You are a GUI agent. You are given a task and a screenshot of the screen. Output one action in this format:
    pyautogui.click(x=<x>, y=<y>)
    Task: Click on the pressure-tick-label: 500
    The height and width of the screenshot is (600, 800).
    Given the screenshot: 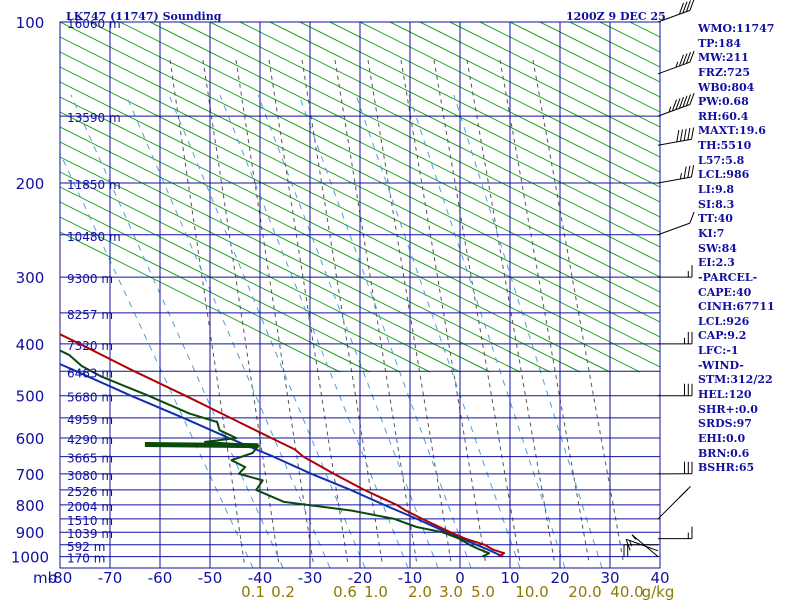 What is the action you would take?
    pyautogui.click(x=30, y=397)
    